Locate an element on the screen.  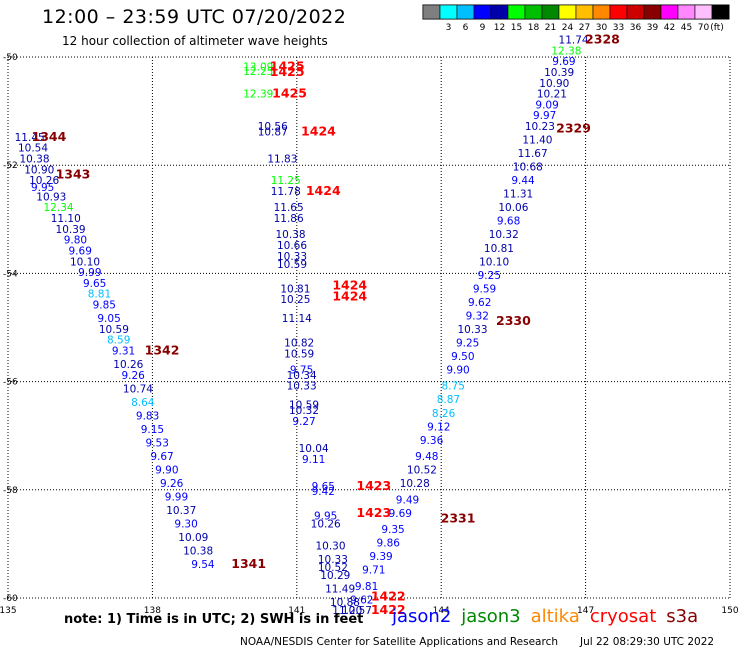
wave-height-label: 9.86 is located at coordinates (389, 544).